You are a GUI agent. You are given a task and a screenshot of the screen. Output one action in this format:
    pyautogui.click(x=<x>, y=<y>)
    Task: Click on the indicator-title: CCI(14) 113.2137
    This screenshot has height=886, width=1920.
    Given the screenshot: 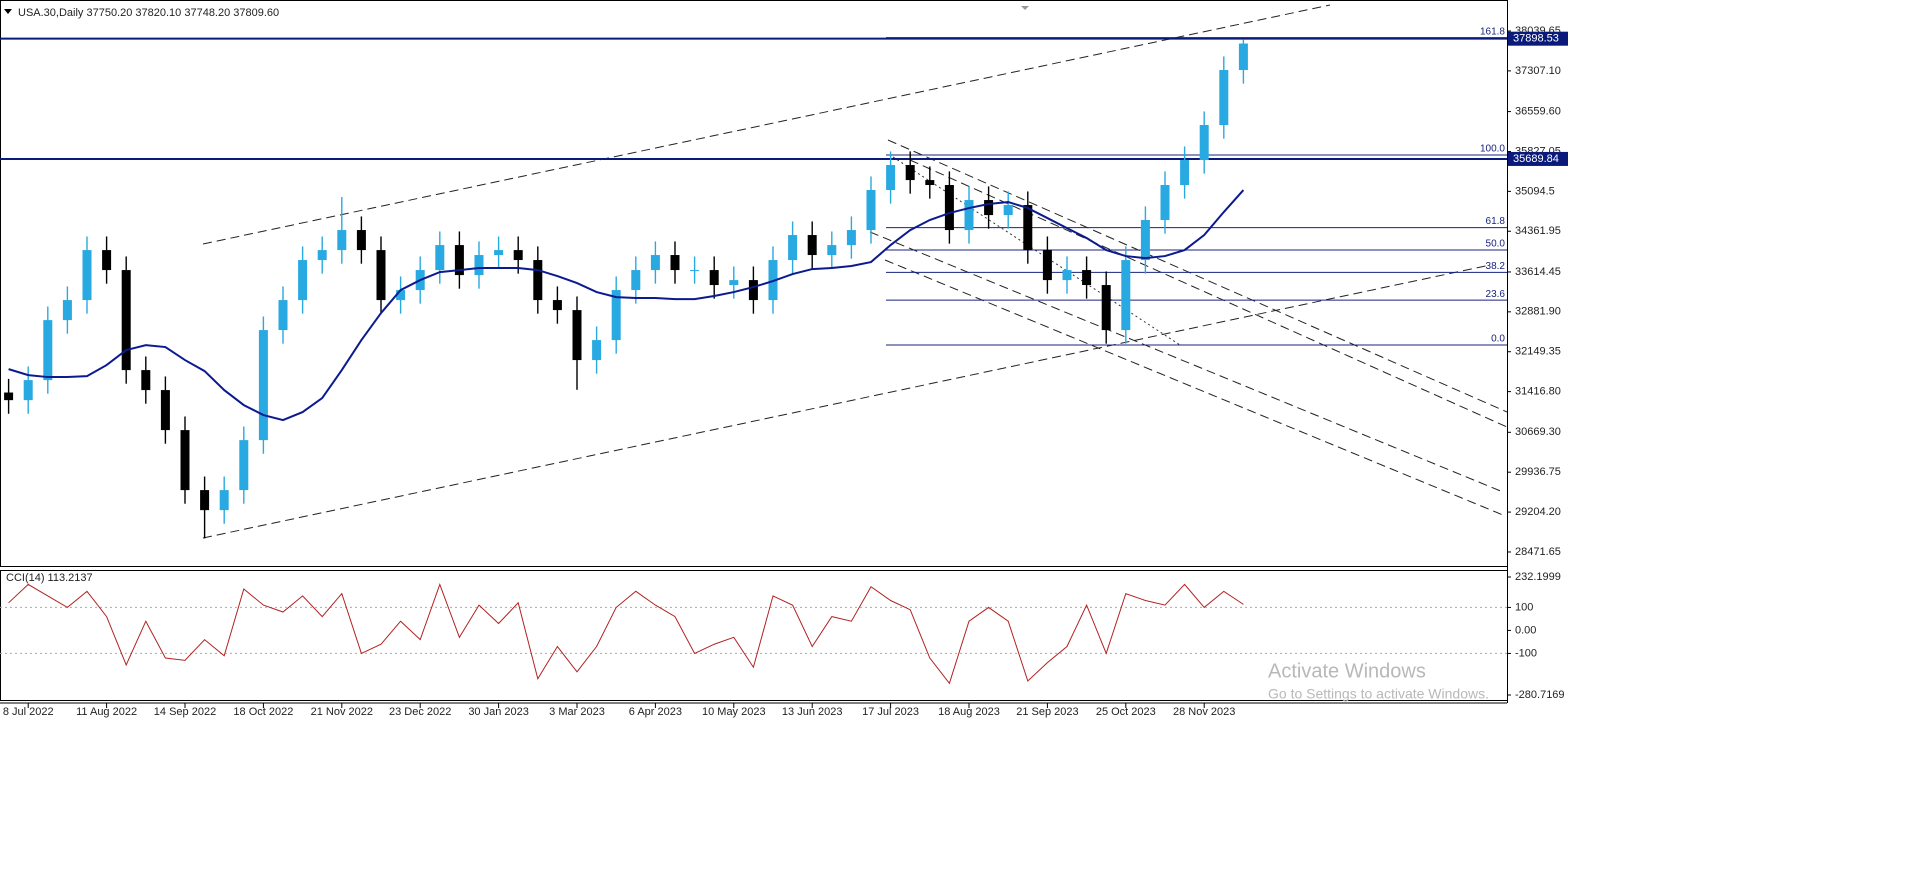 What is the action you would take?
    pyautogui.click(x=49, y=578)
    